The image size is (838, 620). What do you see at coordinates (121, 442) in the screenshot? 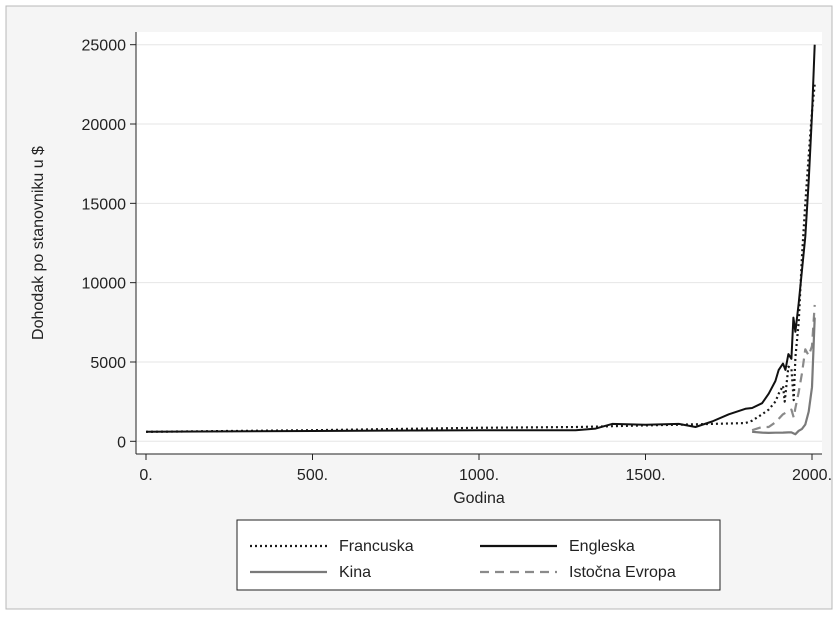
I see `y-tick-label: 0` at bounding box center [121, 442].